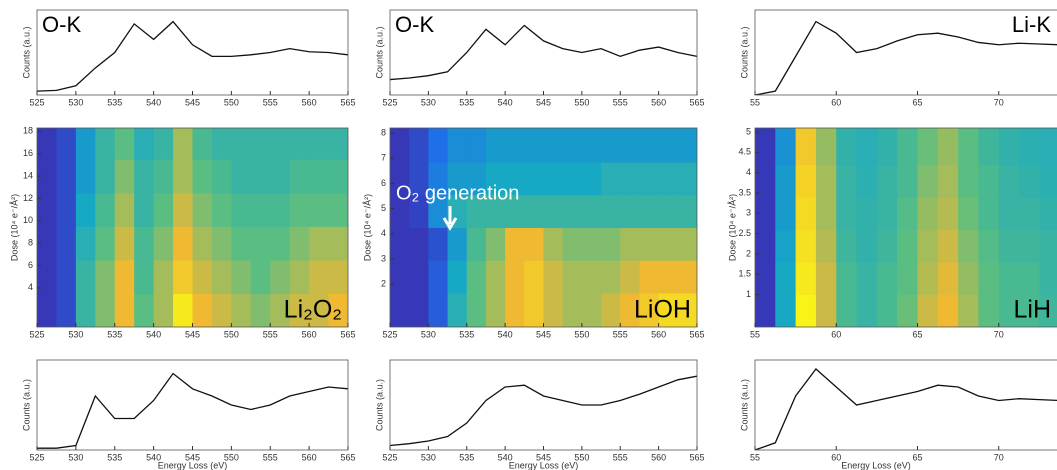 The width and height of the screenshot is (1057, 470). What do you see at coordinates (309, 102) in the screenshot?
I see `x-tick-label: 560` at bounding box center [309, 102].